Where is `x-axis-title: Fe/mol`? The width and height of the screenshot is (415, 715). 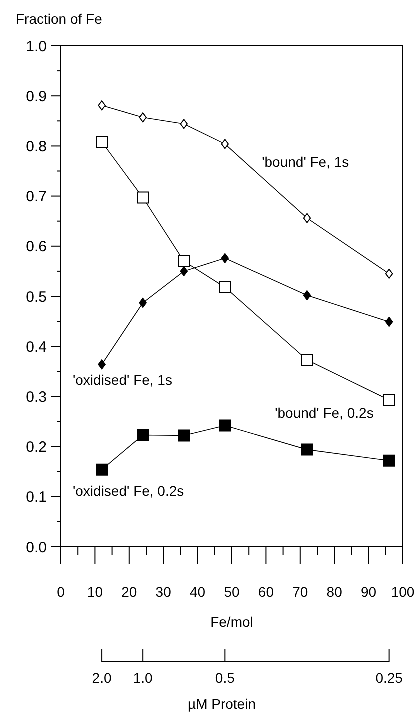 x-axis-title: Fe/mol is located at coordinates (232, 622).